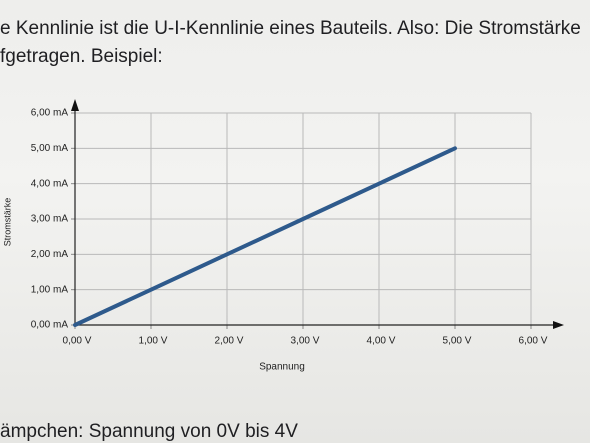 The height and width of the screenshot is (443, 590). What do you see at coordinates (149, 431) in the screenshot?
I see `text-line: ämpchen: Spannung von 0V bis 4V` at bounding box center [149, 431].